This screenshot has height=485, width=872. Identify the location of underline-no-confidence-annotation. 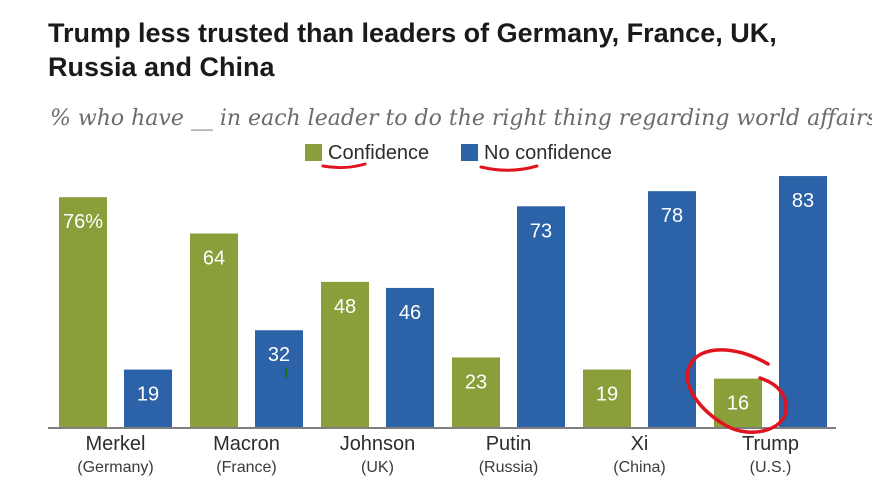
(509, 168).